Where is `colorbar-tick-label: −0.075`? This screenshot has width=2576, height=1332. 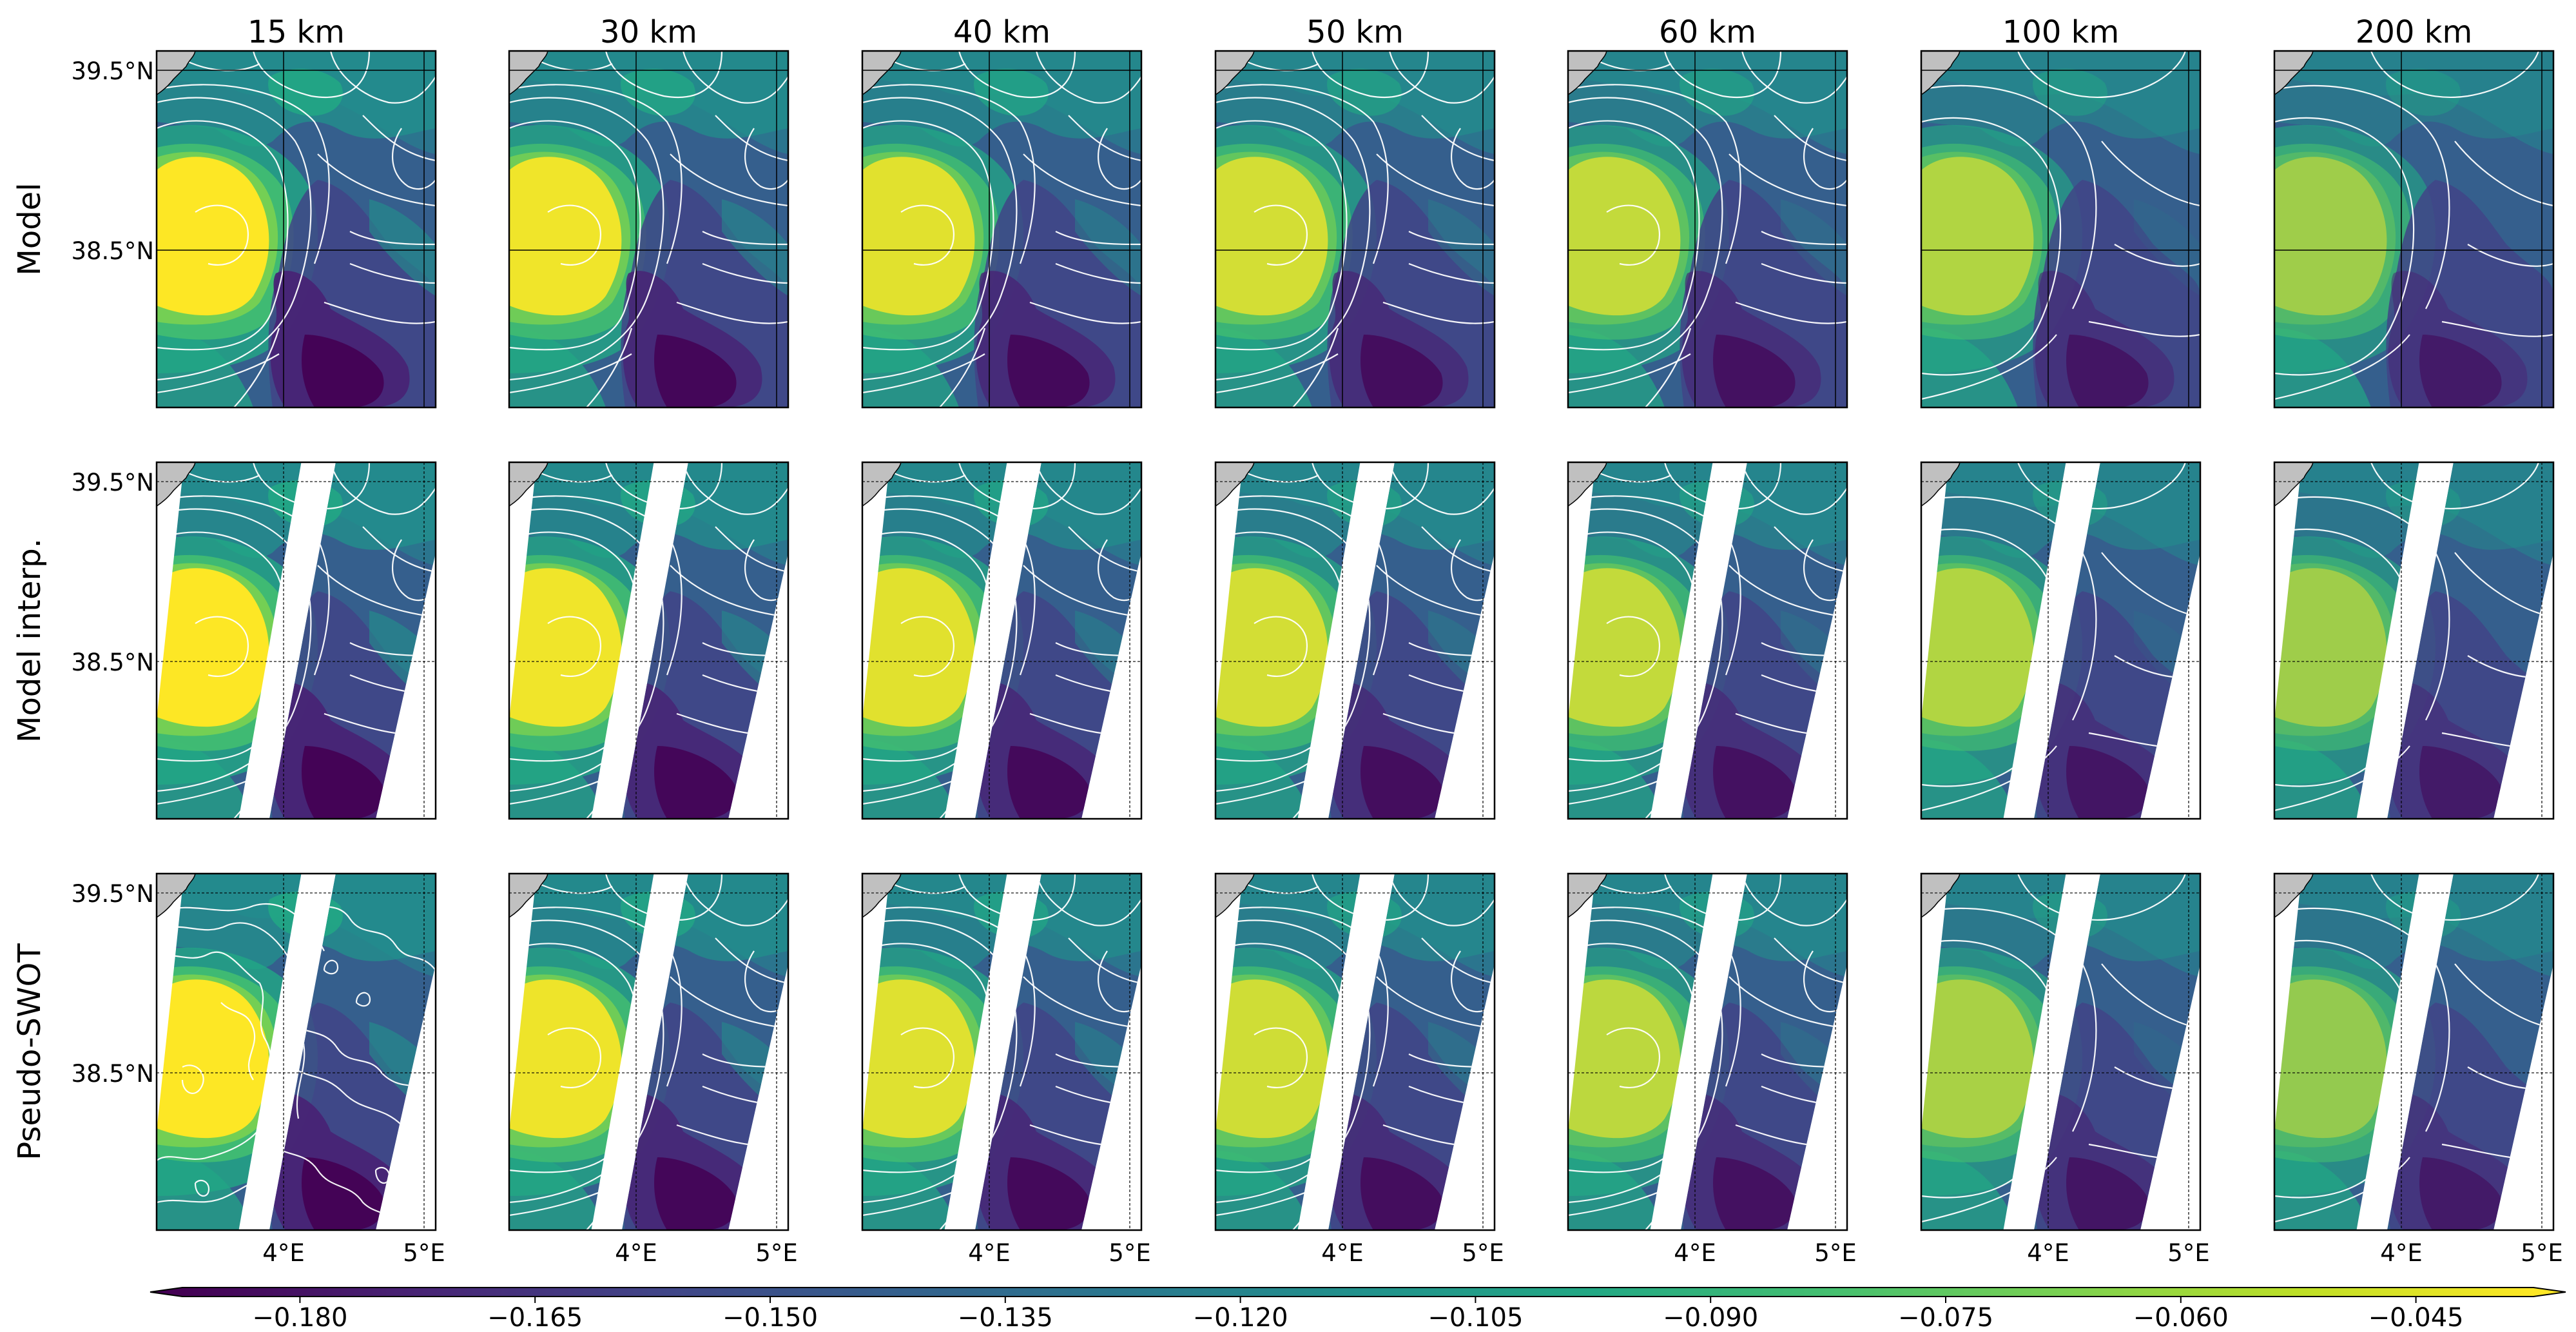
colorbar-tick-label: −0.075 is located at coordinates (1945, 1317).